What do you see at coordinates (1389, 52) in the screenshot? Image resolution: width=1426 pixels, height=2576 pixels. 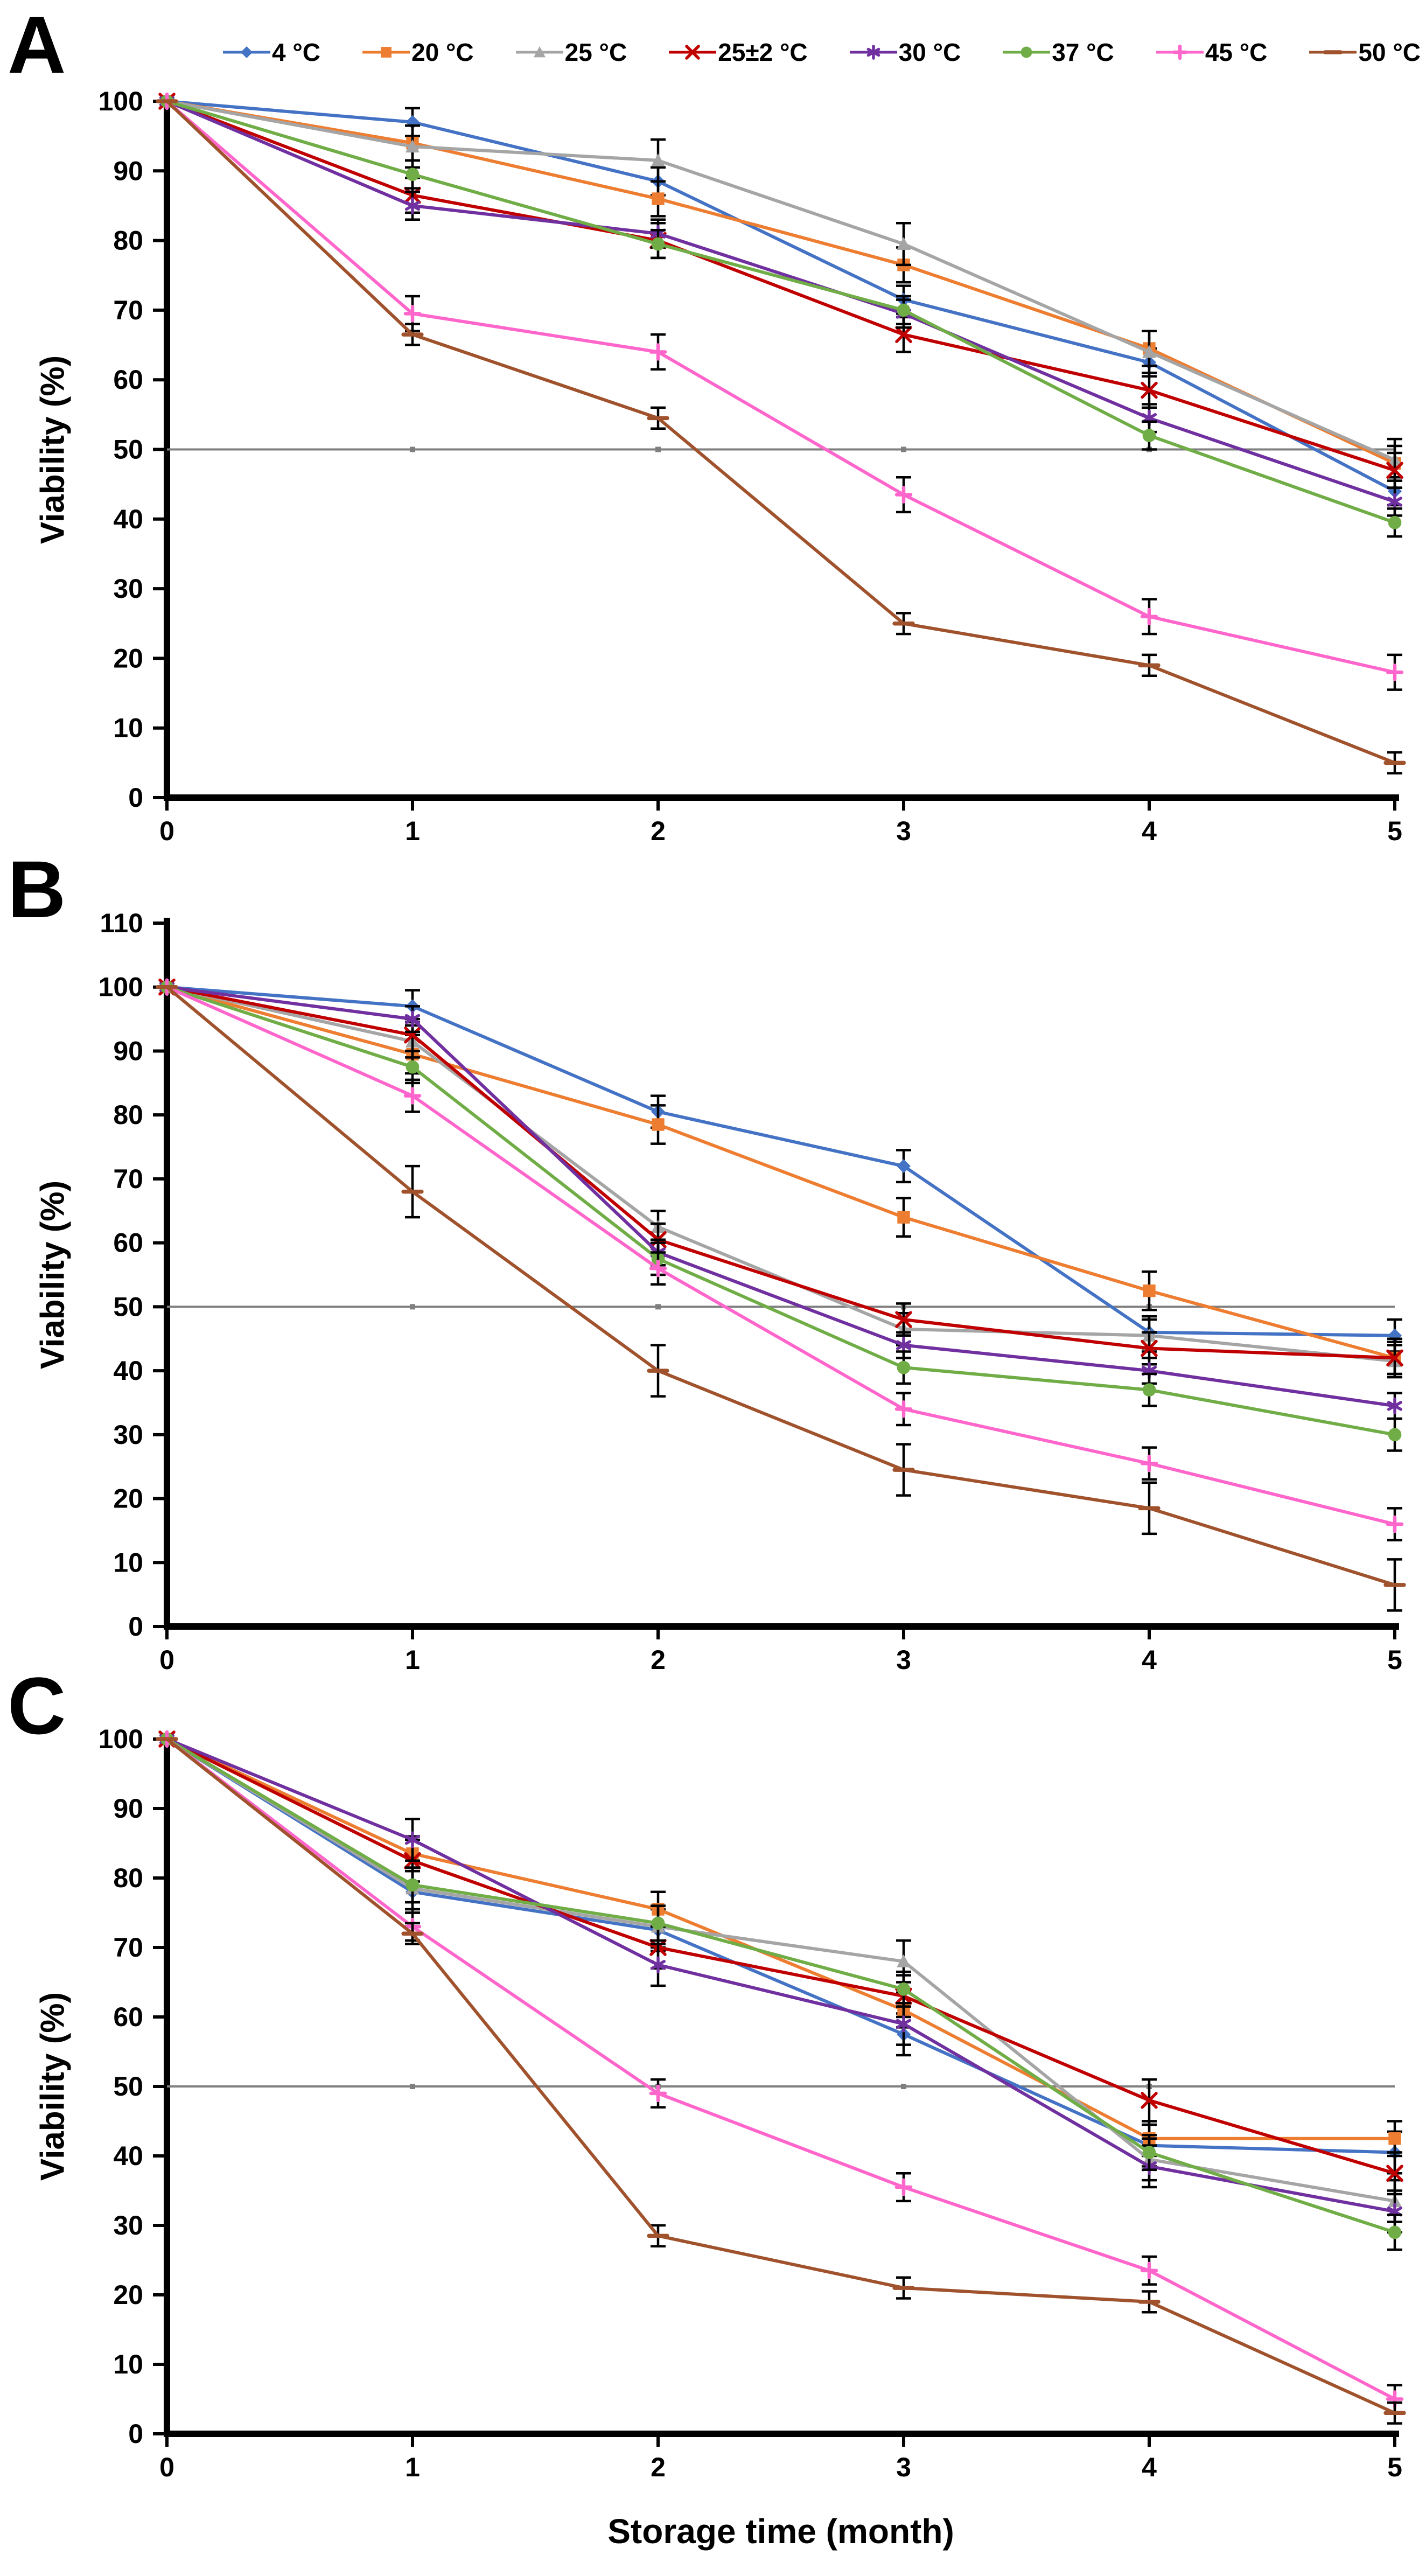 I see `legend-label: 50 °C` at bounding box center [1389, 52].